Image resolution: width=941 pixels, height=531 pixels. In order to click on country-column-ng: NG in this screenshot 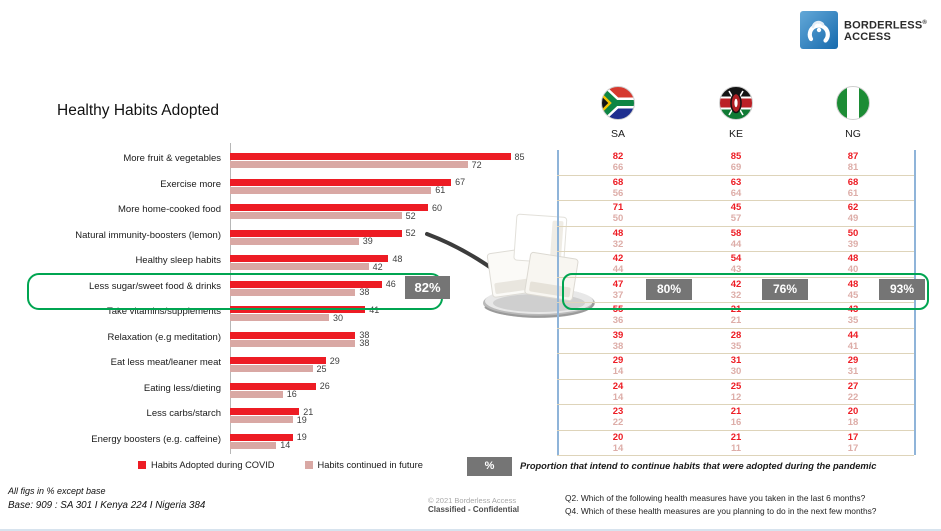, I will do `click(853, 113)`.